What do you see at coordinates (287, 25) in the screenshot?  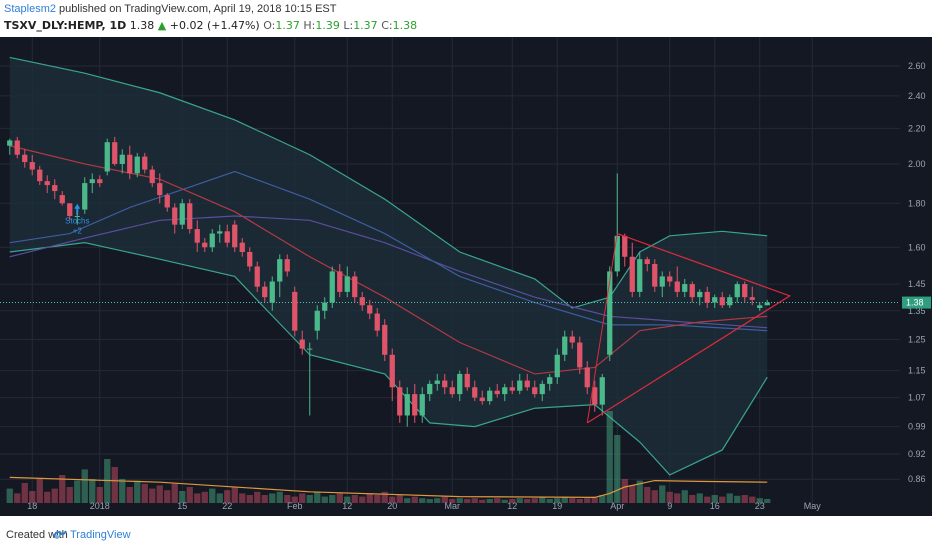 I see `open-value: 1.37` at bounding box center [287, 25].